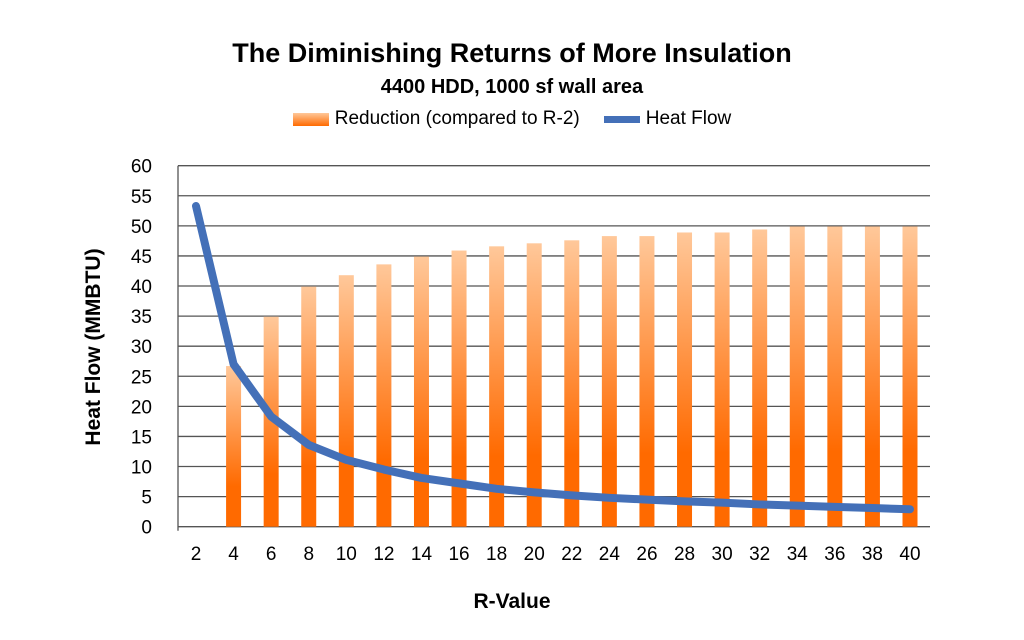 This screenshot has width=1024, height=640. I want to click on x-tick-label: 18, so click(496, 554).